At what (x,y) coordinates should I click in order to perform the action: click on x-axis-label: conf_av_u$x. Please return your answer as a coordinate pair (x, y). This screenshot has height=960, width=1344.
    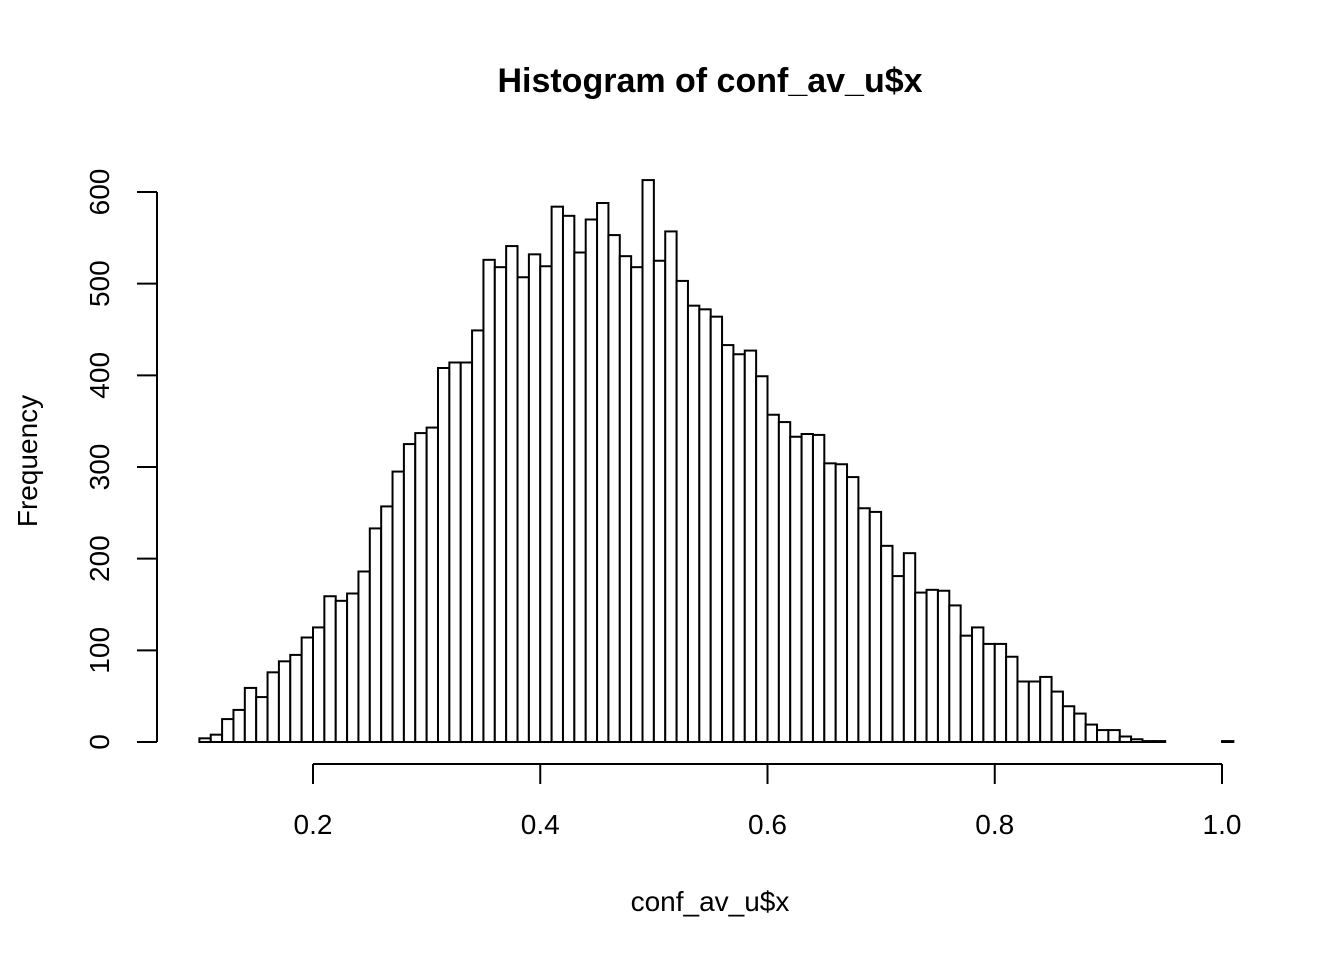
    Looking at the image, I should click on (710, 901).